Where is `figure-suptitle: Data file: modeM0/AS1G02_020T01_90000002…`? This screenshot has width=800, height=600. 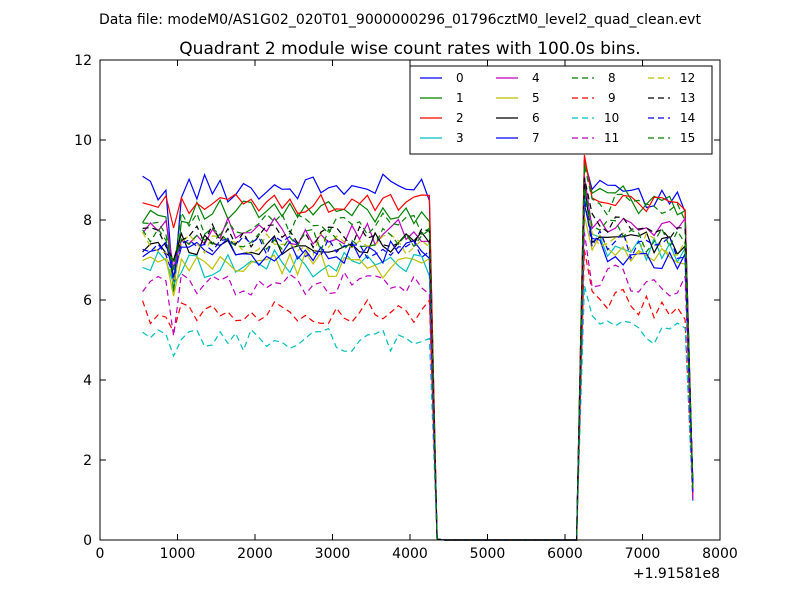
figure-suptitle: Data file: modeM0/AS1G02_020T01_90000002… is located at coordinates (400, 20).